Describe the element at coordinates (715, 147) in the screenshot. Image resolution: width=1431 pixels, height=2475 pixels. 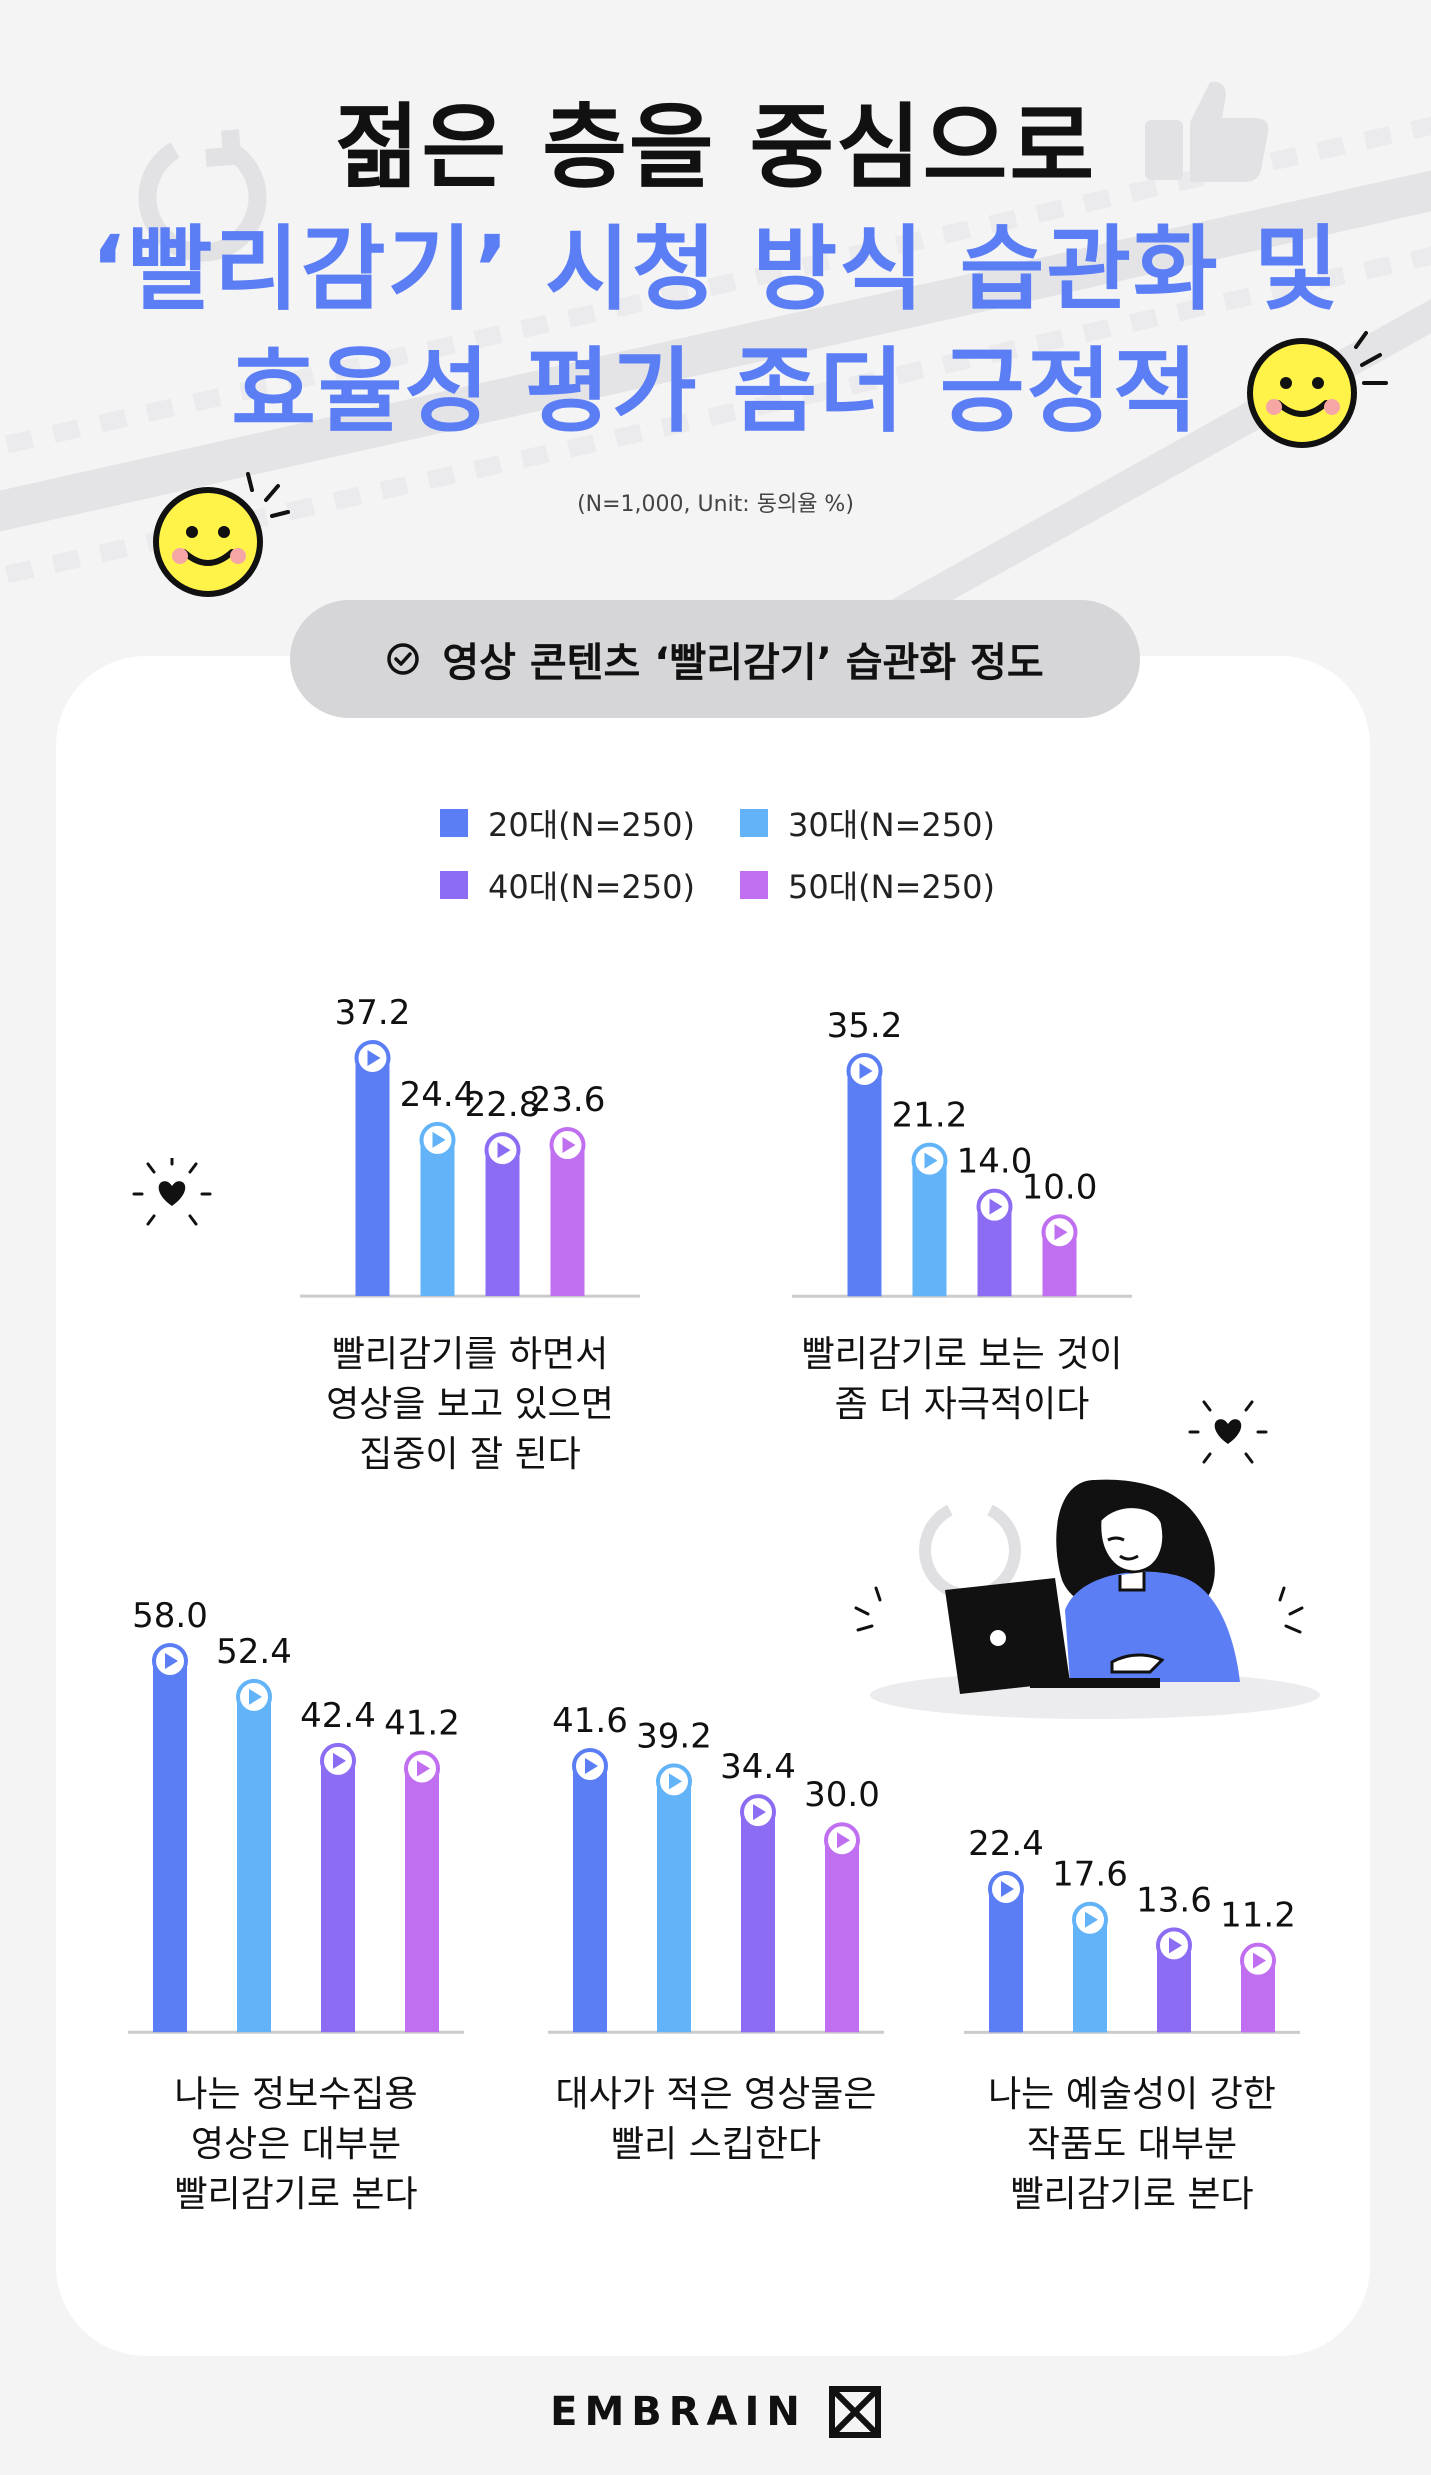
I see `headline-line-1: 젊은 층을 중심으로` at that location.